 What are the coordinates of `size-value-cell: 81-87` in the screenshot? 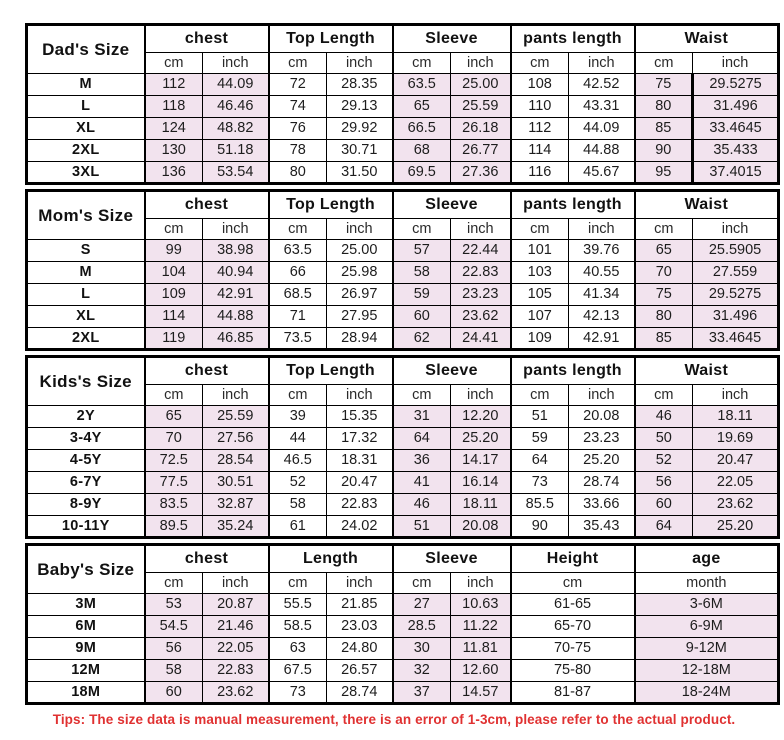 It's located at (572, 692).